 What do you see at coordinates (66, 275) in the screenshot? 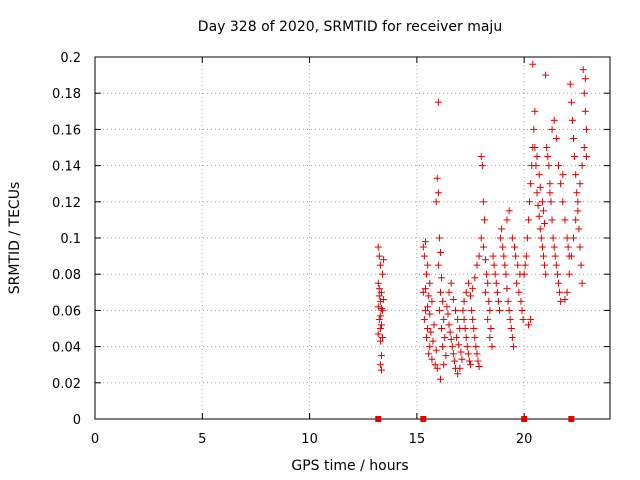
I see `y-tick-label: 0.08` at bounding box center [66, 275].